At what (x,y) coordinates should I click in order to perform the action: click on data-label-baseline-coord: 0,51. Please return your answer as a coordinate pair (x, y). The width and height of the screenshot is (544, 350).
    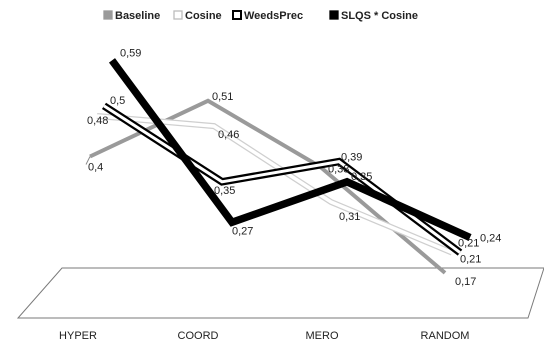
    Looking at the image, I should click on (222, 97).